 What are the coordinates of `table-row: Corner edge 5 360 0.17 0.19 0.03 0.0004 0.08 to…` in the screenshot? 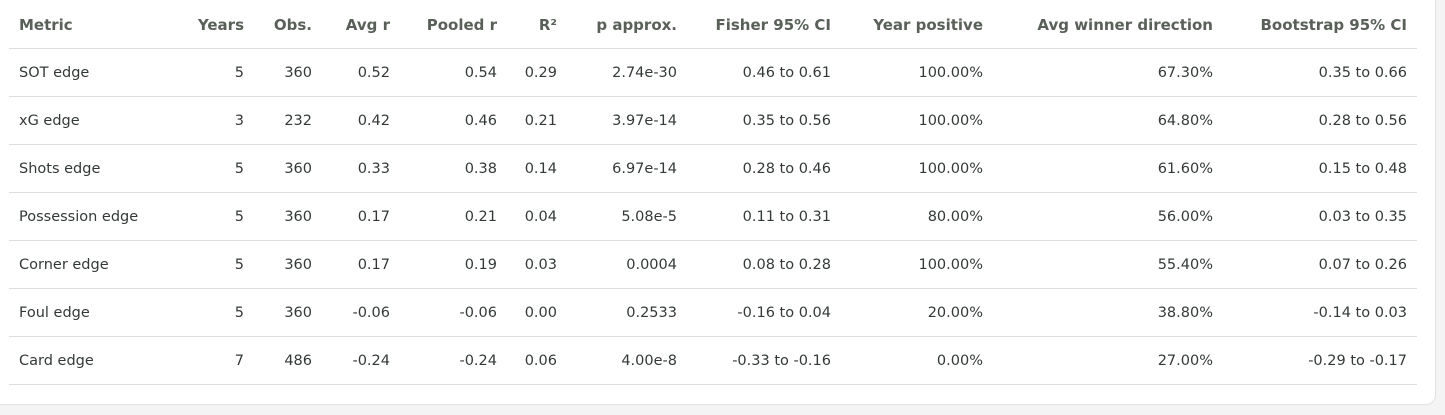 It's located at (713, 264).